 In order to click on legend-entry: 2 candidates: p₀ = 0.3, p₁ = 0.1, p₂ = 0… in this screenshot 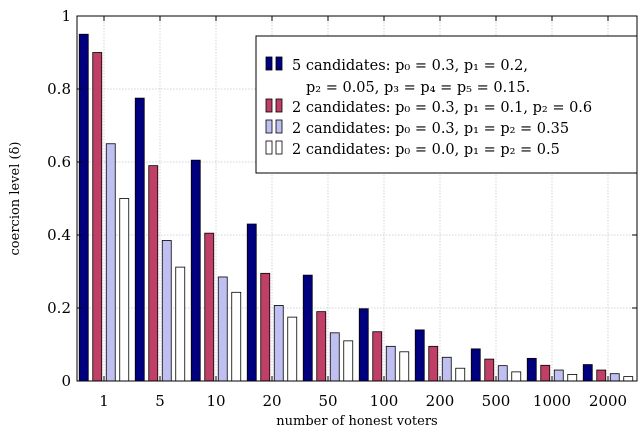, I will do `click(442, 108)`.